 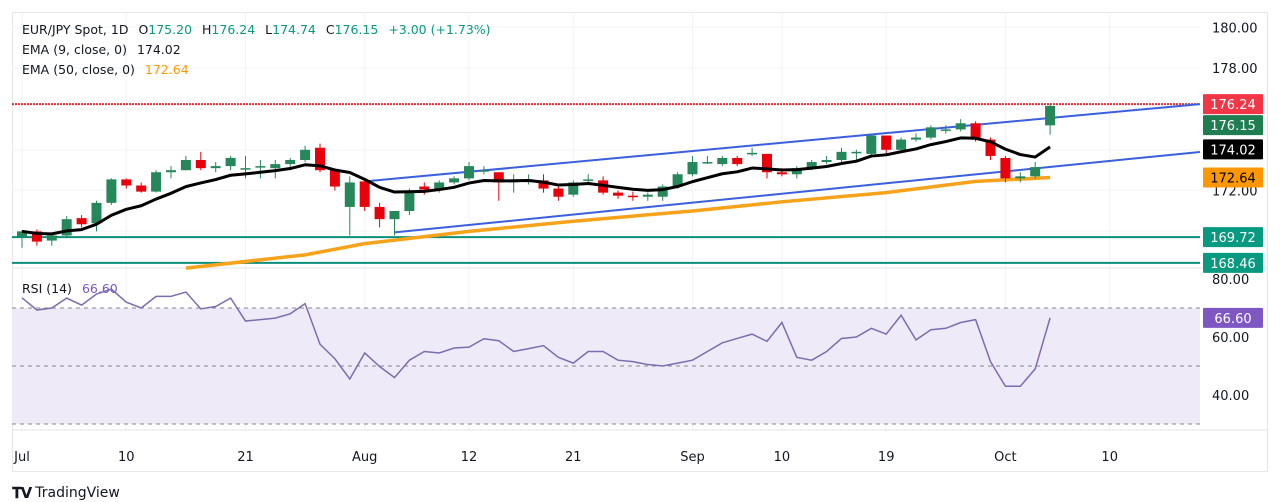 I want to click on time-tick-label: Jul, so click(x=21, y=457).